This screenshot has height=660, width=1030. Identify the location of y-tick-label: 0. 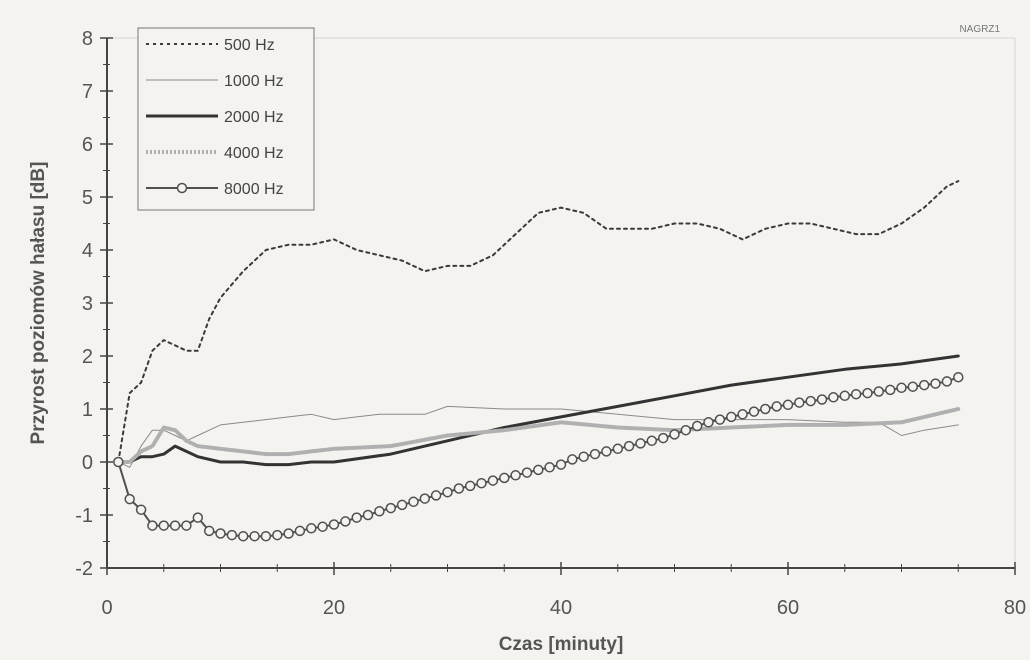
(87, 463).